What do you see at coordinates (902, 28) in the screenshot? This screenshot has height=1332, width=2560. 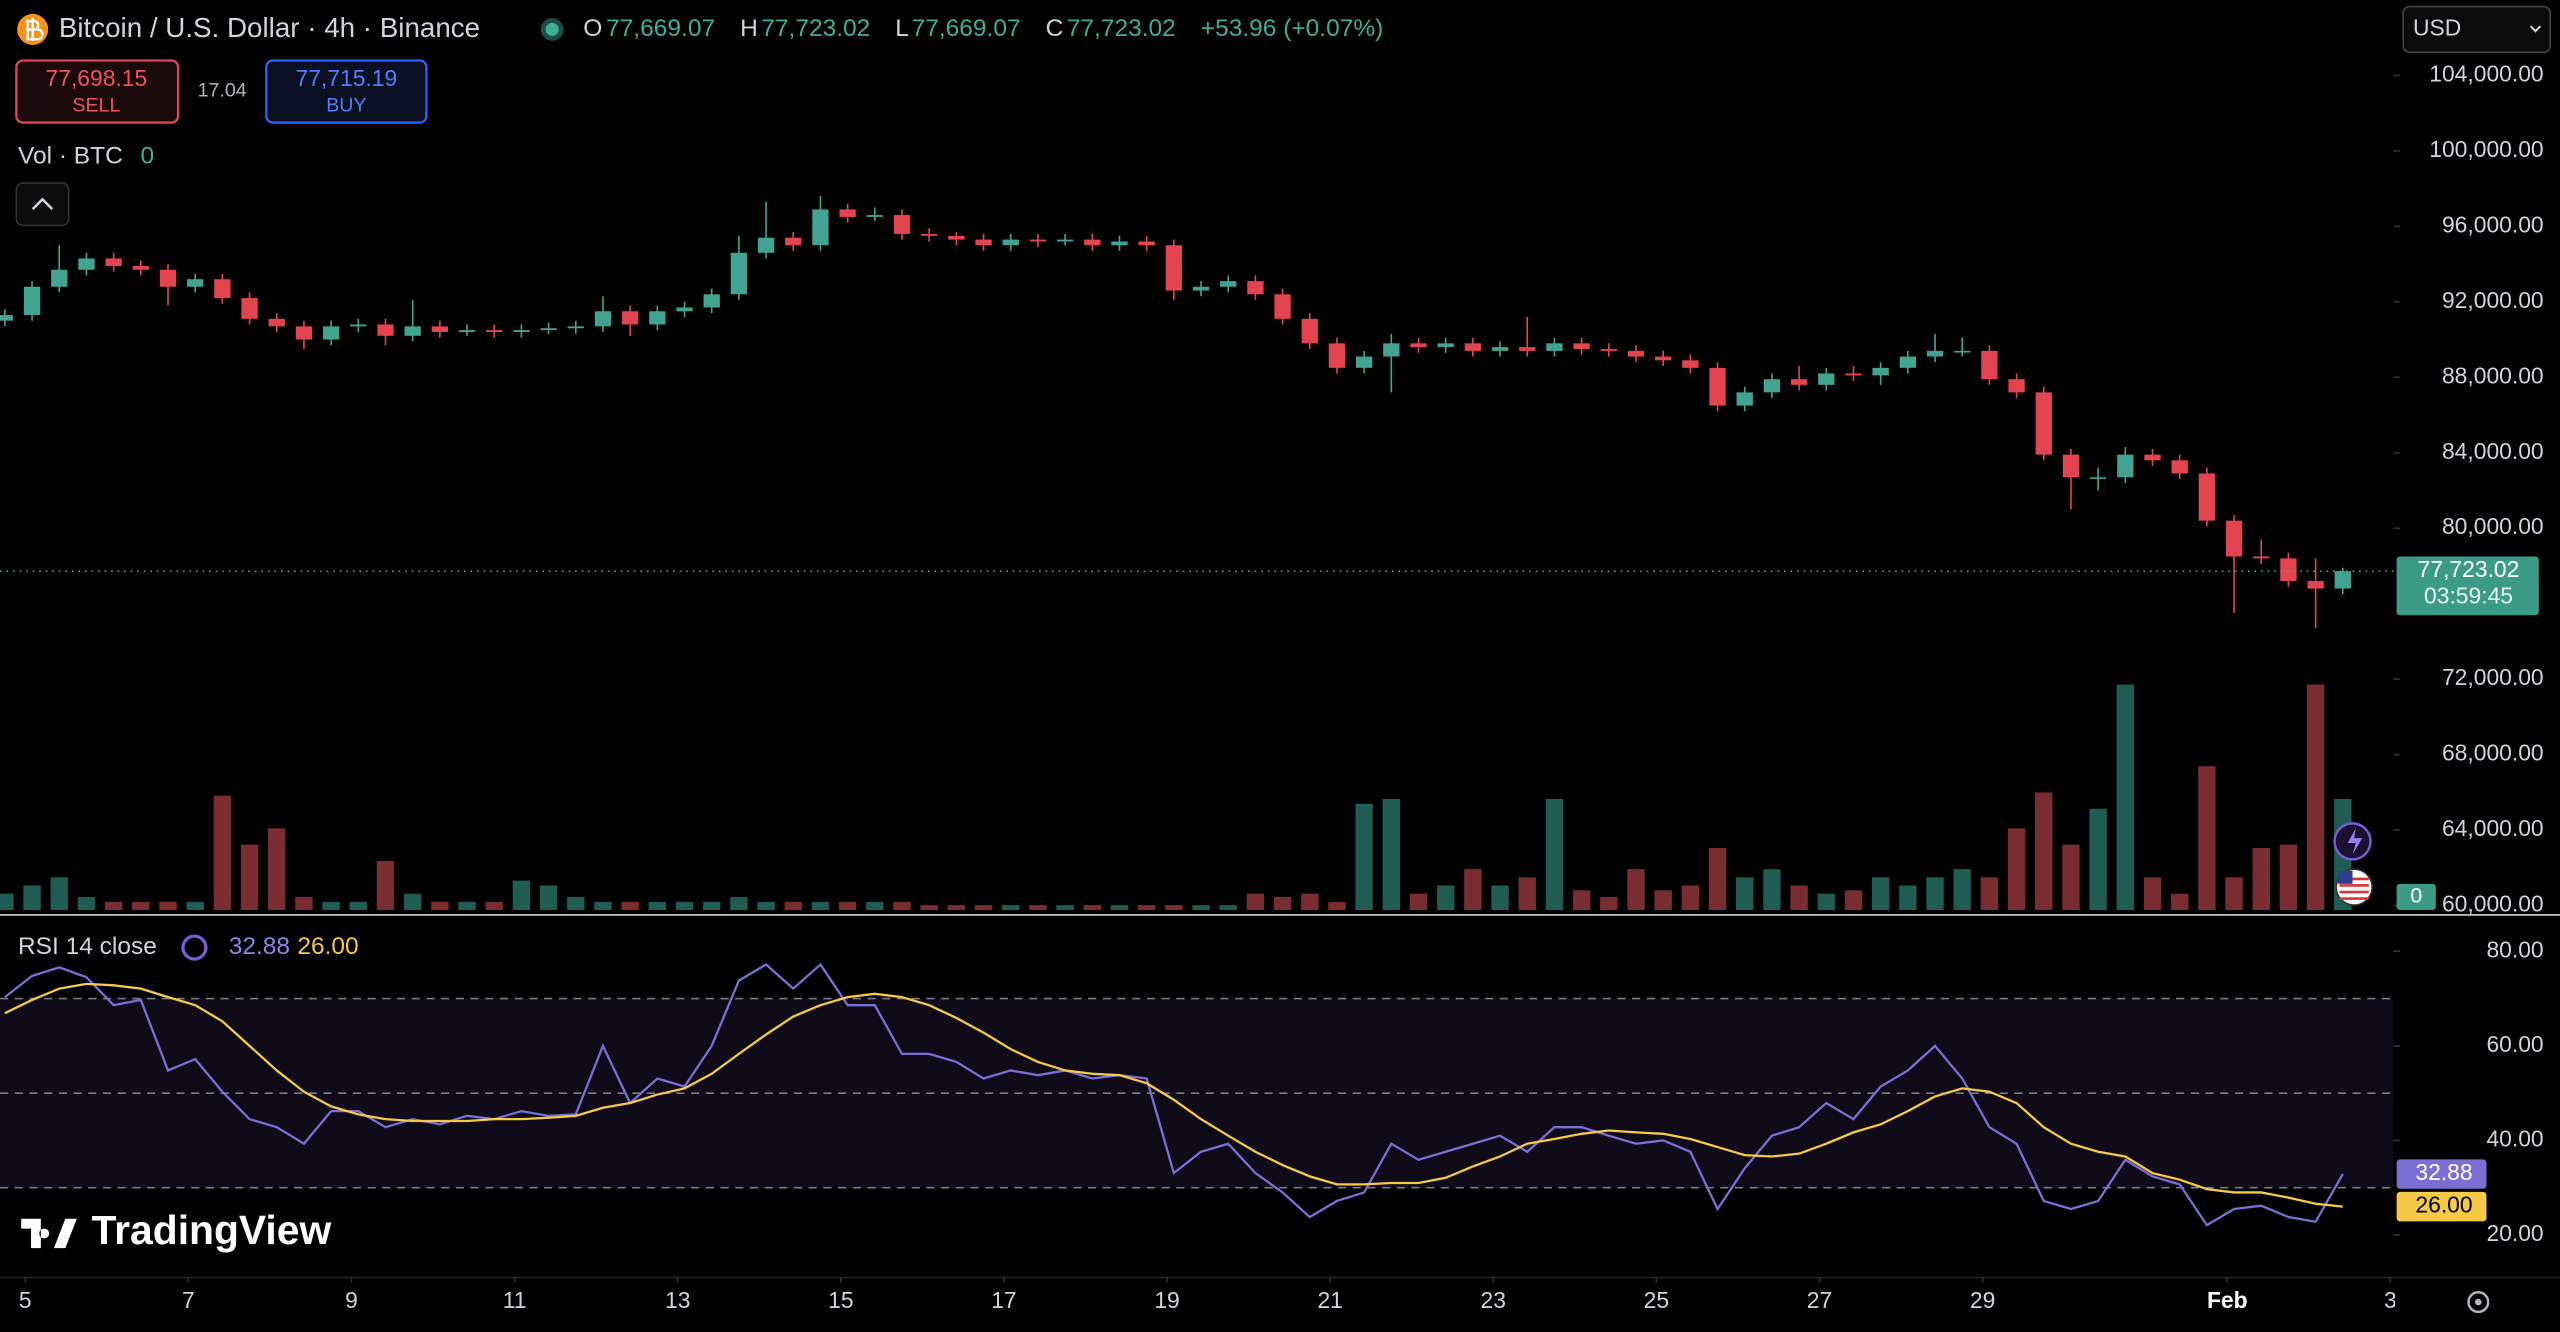 I see `ohlc-label: L` at bounding box center [902, 28].